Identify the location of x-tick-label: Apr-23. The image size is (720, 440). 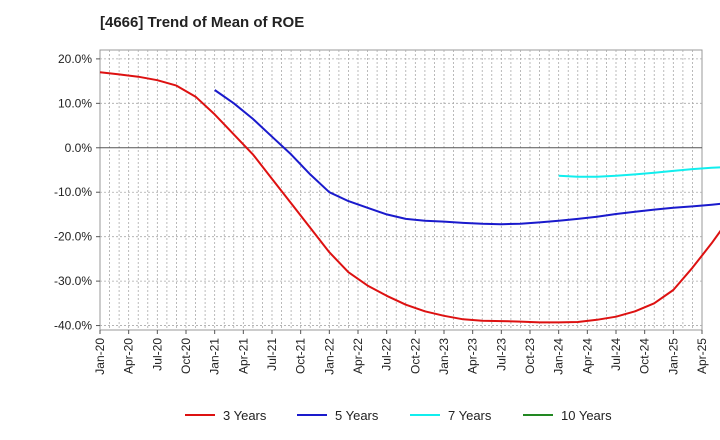
(473, 356).